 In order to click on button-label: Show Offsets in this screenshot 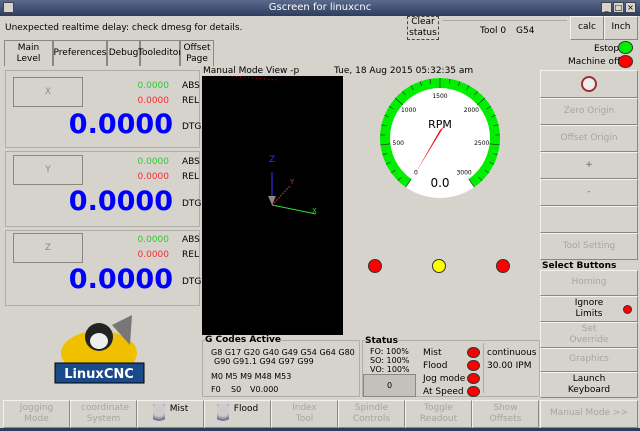, I will do `click(505, 413)`.